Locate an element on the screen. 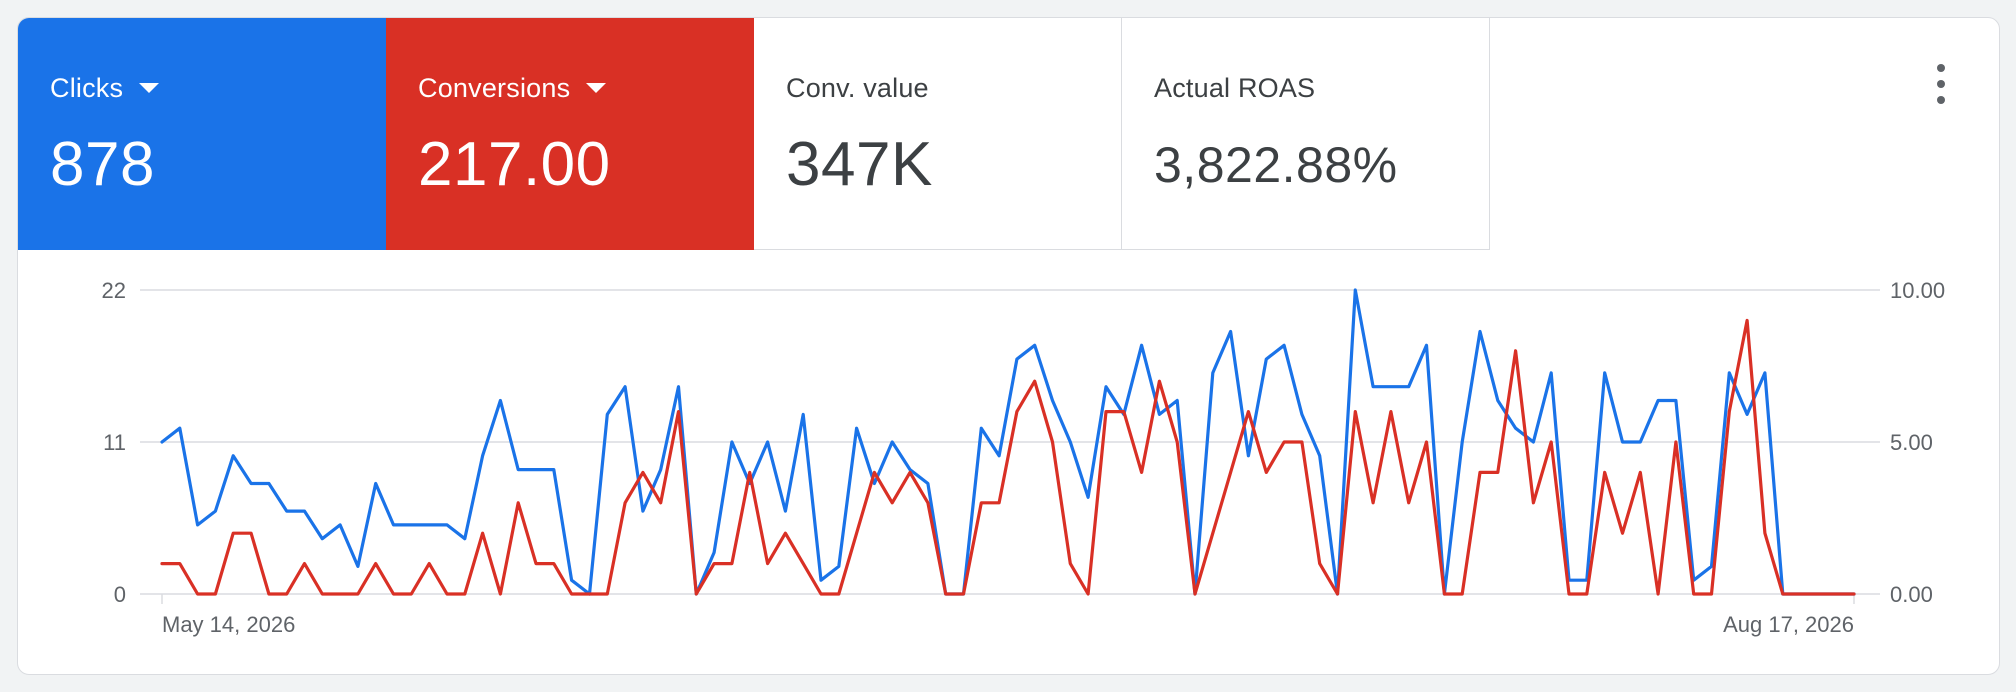 Image resolution: width=2016 pixels, height=692 pixels. x-tick-label-end: Aug 17, 2026 is located at coordinates (1788, 624).